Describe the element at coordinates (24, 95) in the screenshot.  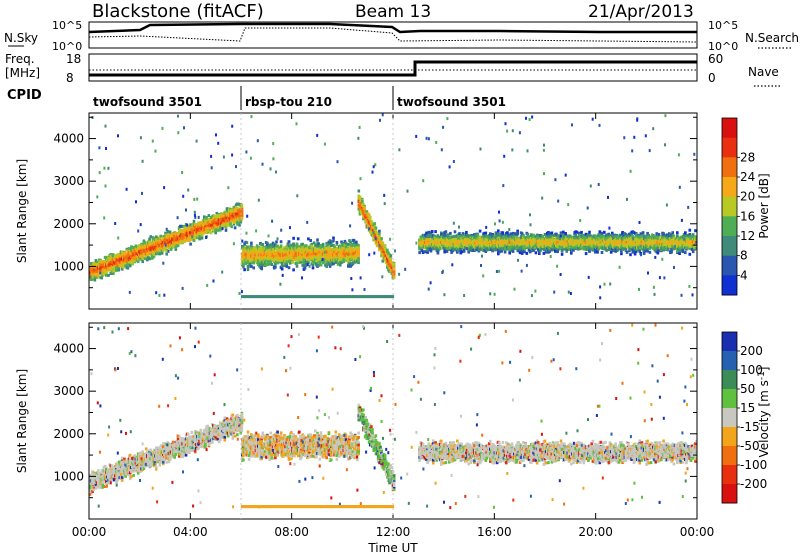
I see `cpid-label: CPID` at that location.